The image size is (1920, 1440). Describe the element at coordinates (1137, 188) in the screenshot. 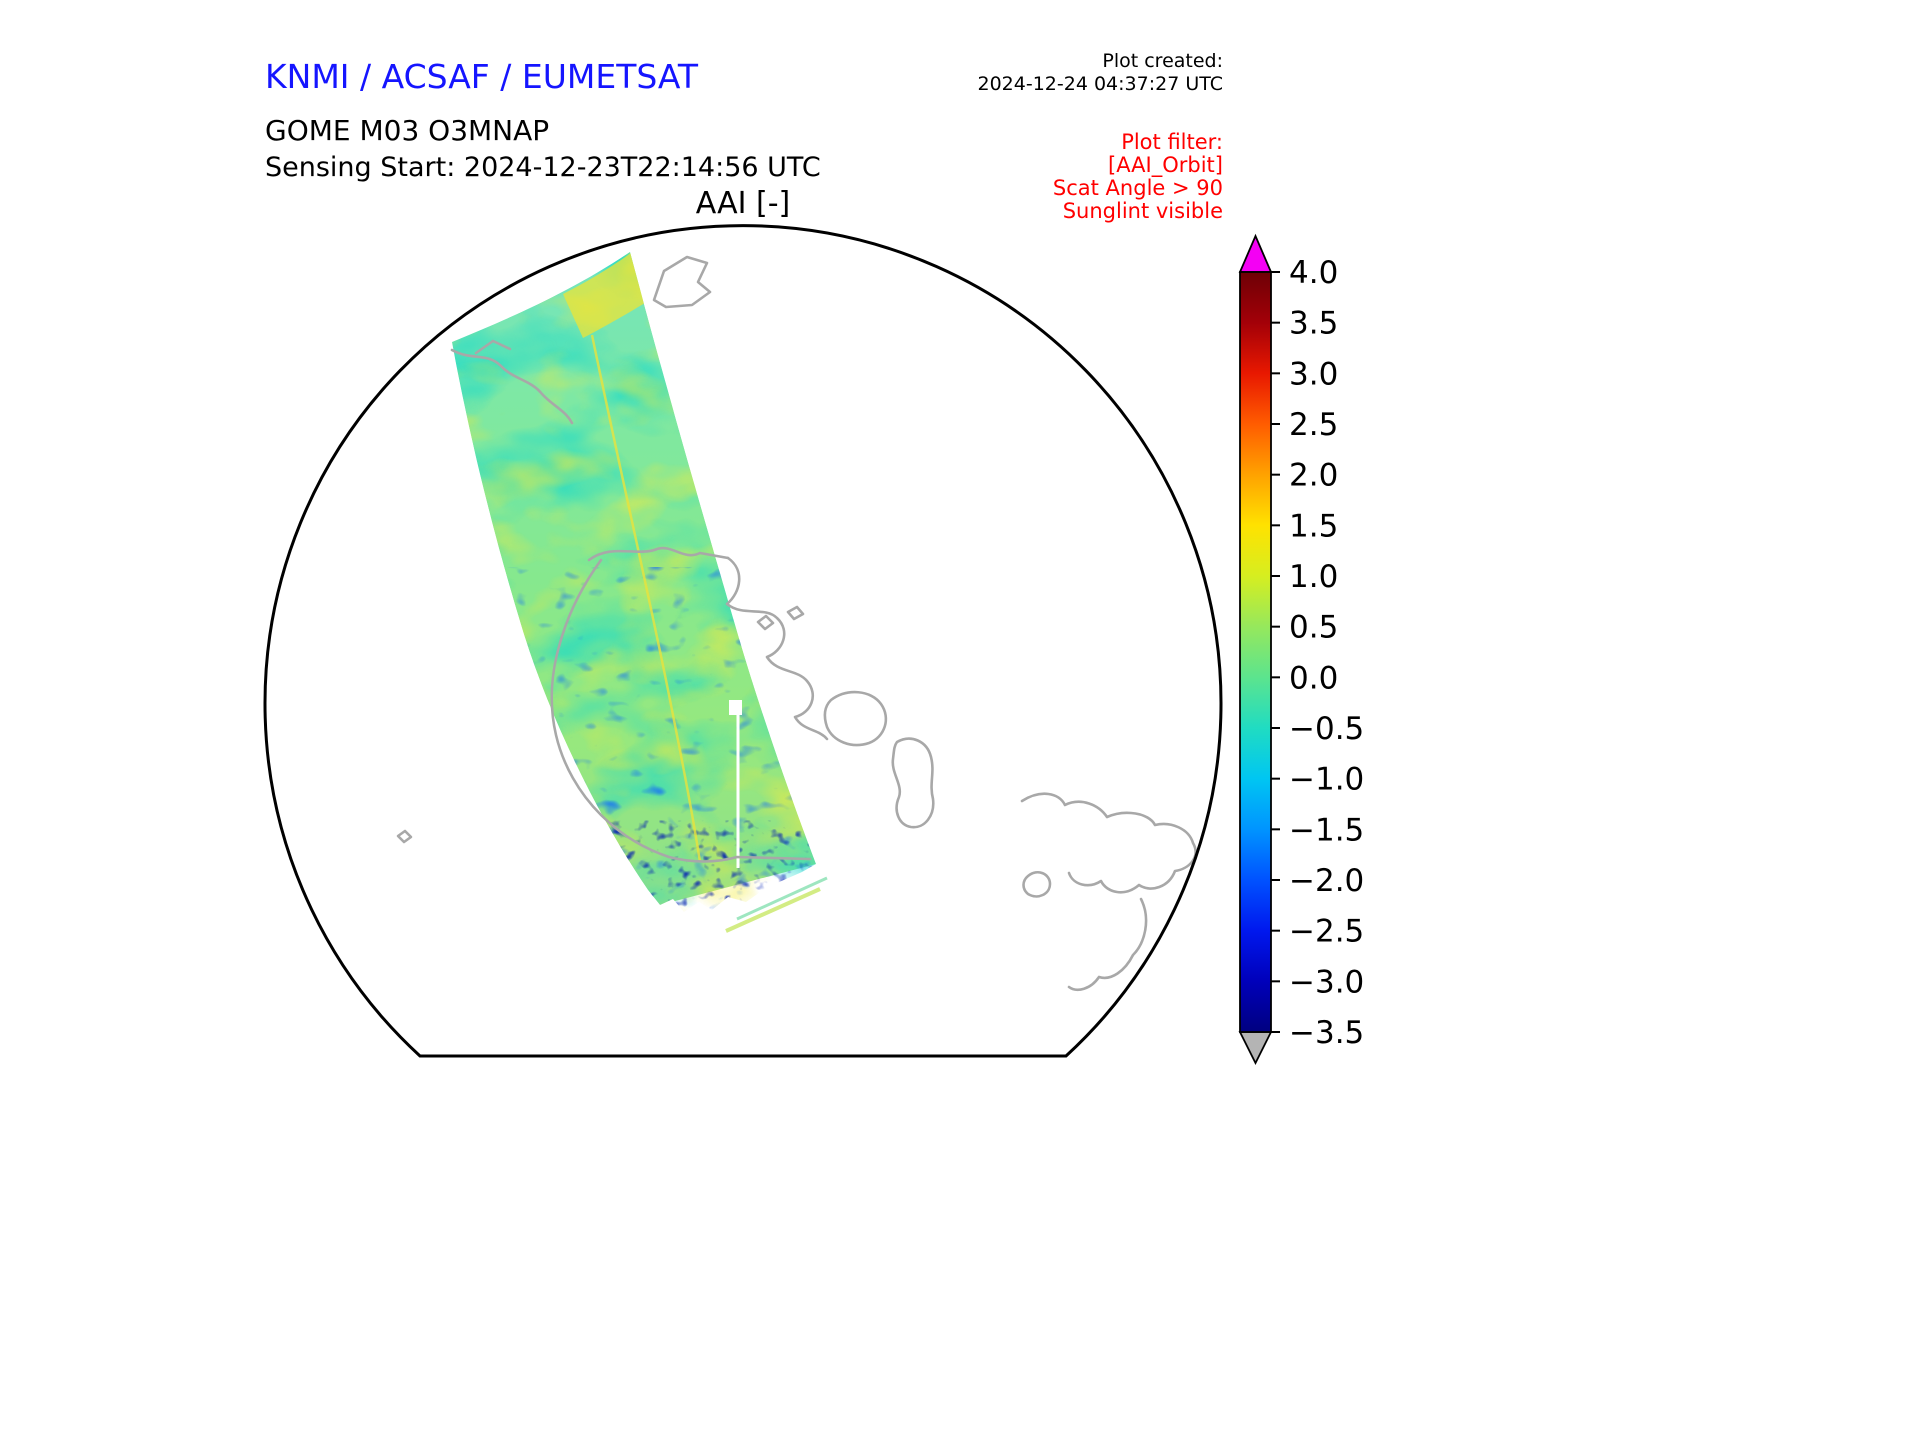

I see `plot-filter-line: Scat Angle > 90` at that location.